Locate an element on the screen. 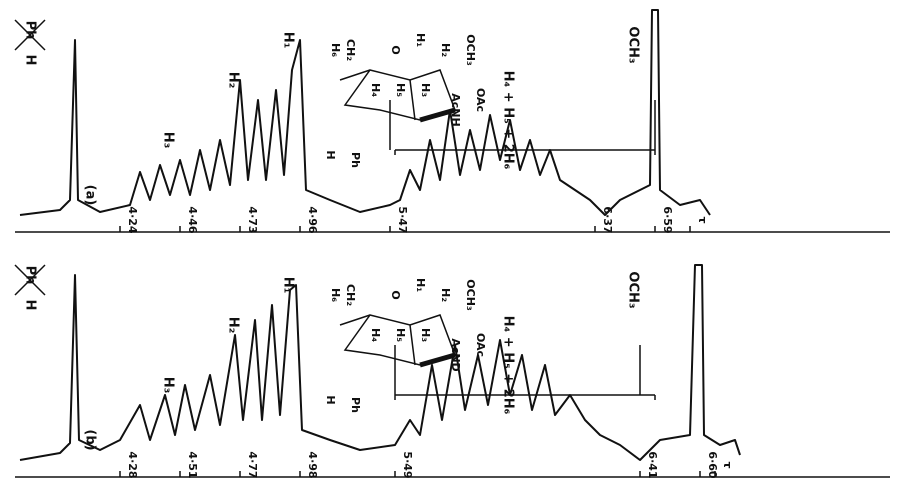 This screenshot has height=490, width=900. tick-label: 6·59 is located at coordinates (667, 219).